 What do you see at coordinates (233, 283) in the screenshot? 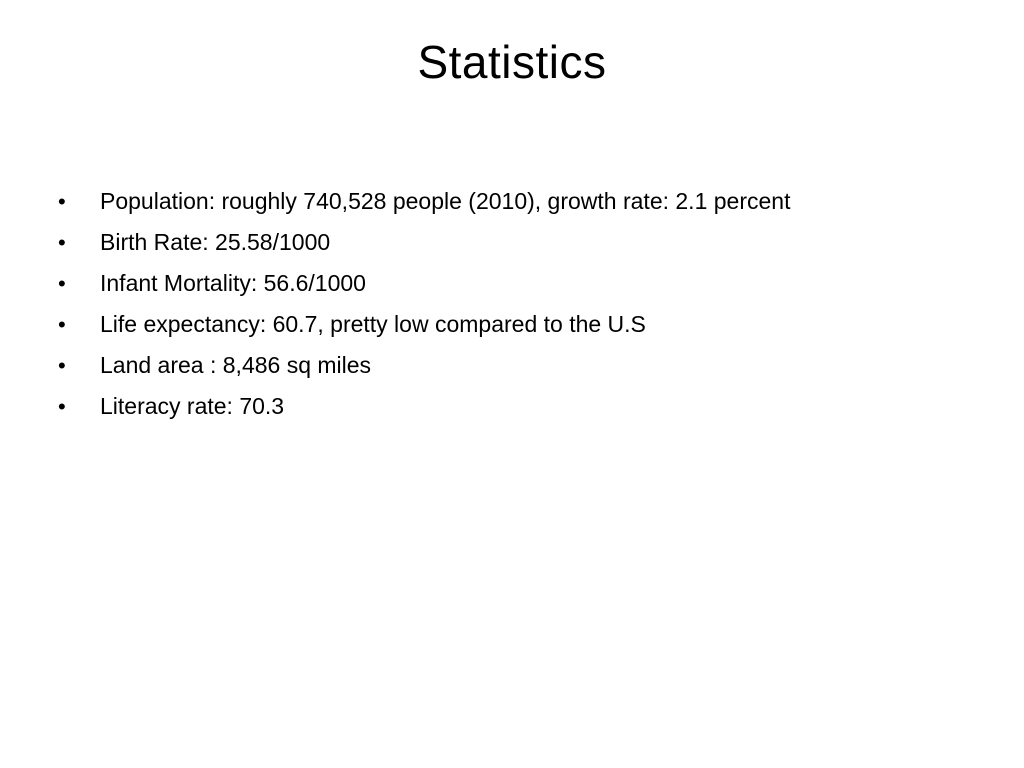
I see `list-item-text: Infant Mortality: 56.6/1000` at bounding box center [233, 283].